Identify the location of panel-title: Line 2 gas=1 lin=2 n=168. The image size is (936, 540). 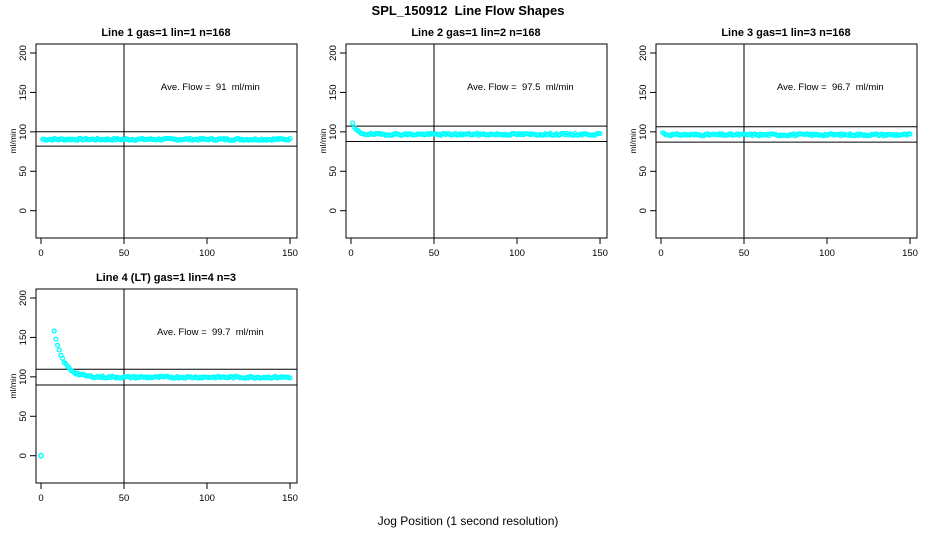
(475, 33).